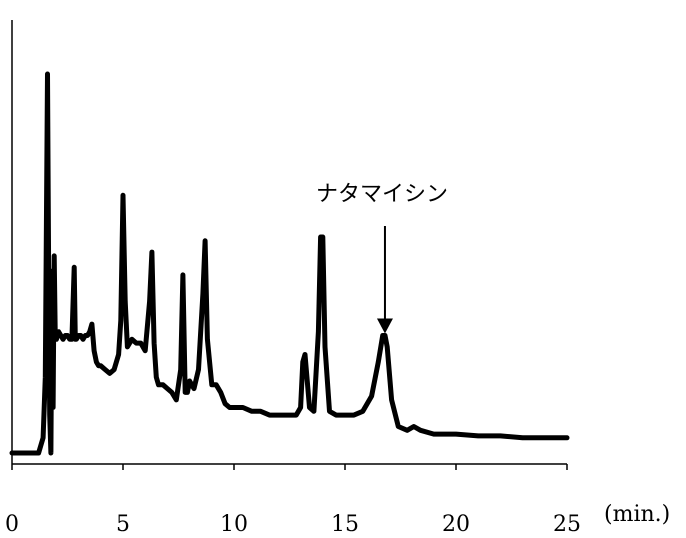 Image resolution: width=686 pixels, height=538 pixels. What do you see at coordinates (637, 514) in the screenshot?
I see `x-axis-unit-label: (min.)` at bounding box center [637, 514].